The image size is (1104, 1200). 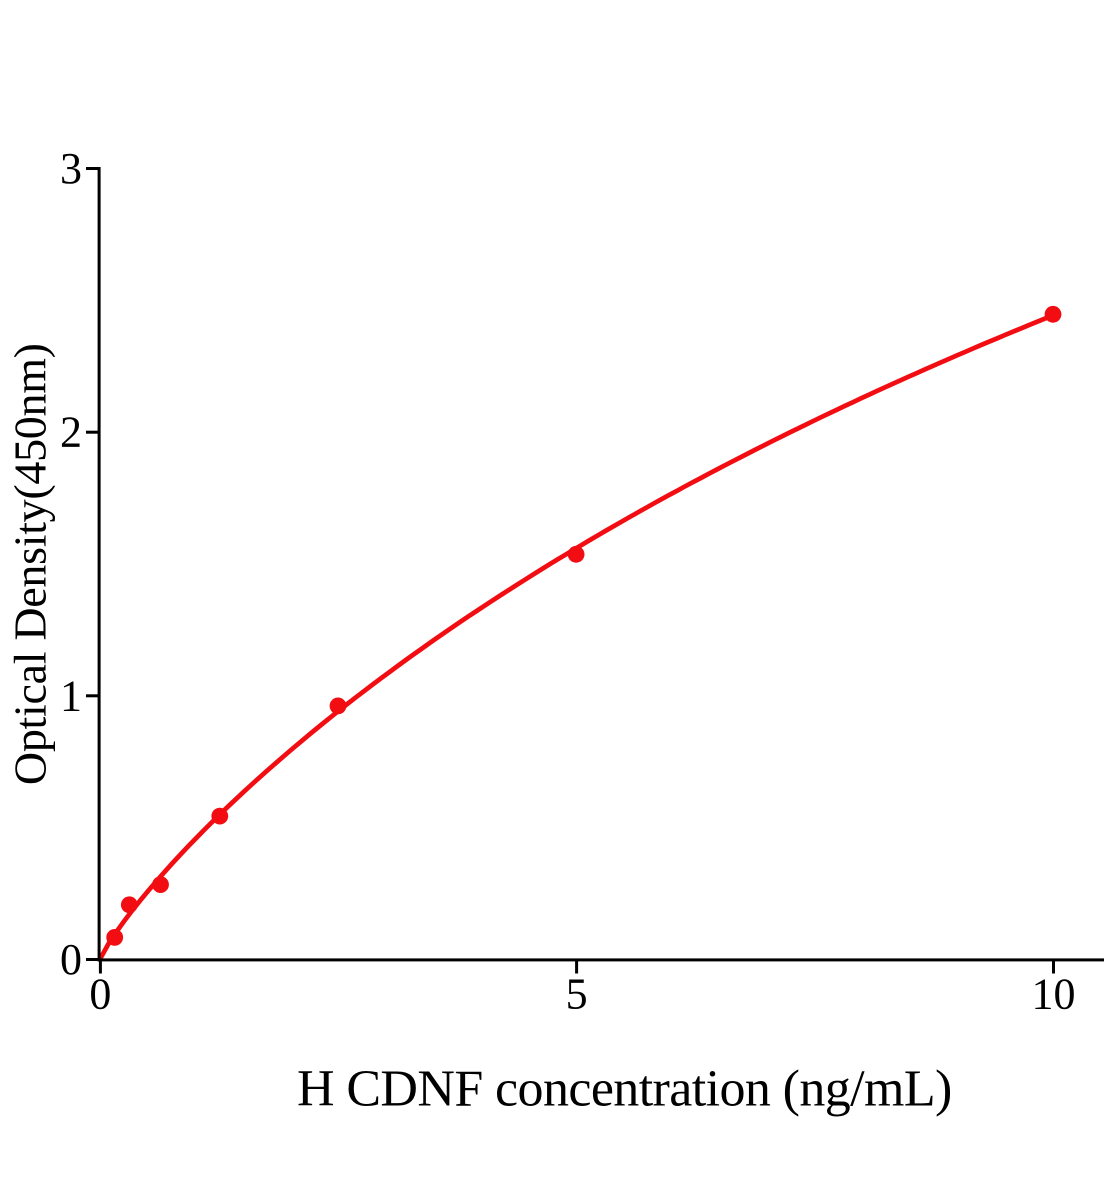 I want to click on svg-text: 5, so click(x=577, y=994).